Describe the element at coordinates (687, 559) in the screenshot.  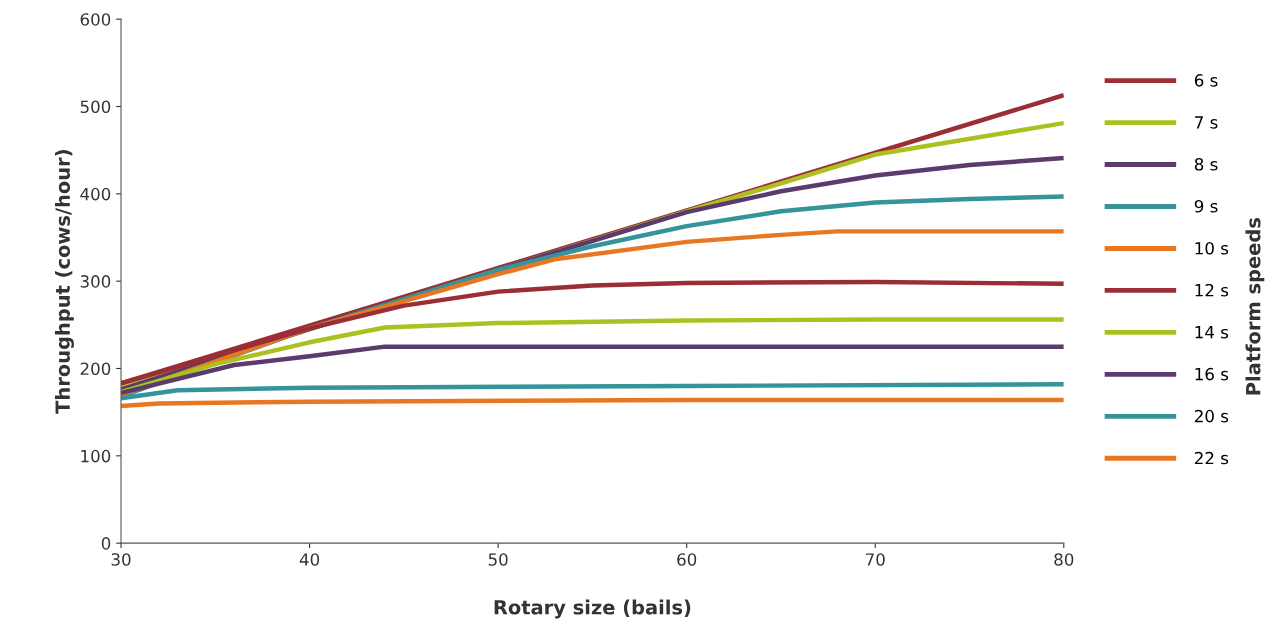
I see `x-tick-label: 60` at that location.